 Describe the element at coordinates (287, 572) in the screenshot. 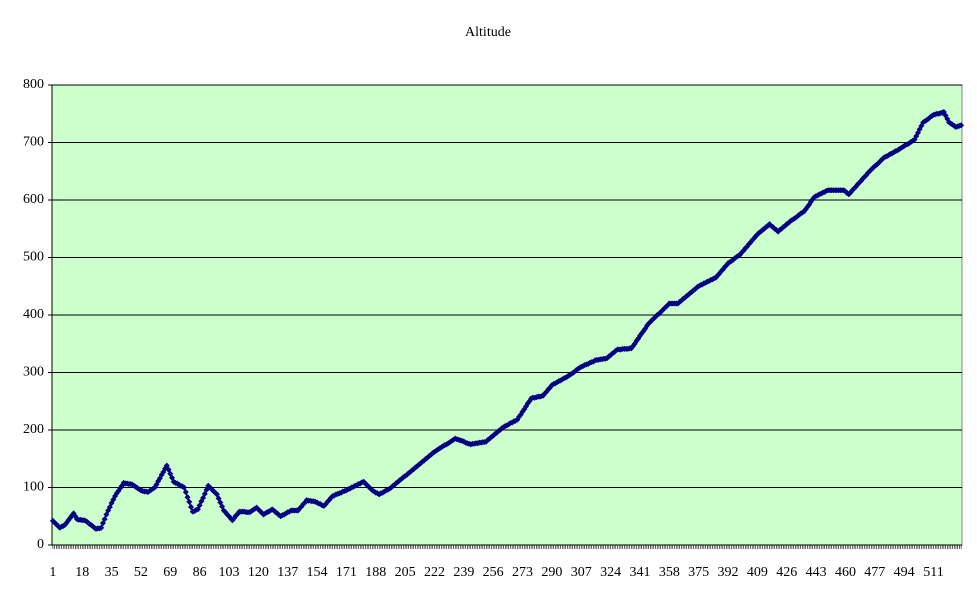

I see `x-tick-label: 137` at that location.